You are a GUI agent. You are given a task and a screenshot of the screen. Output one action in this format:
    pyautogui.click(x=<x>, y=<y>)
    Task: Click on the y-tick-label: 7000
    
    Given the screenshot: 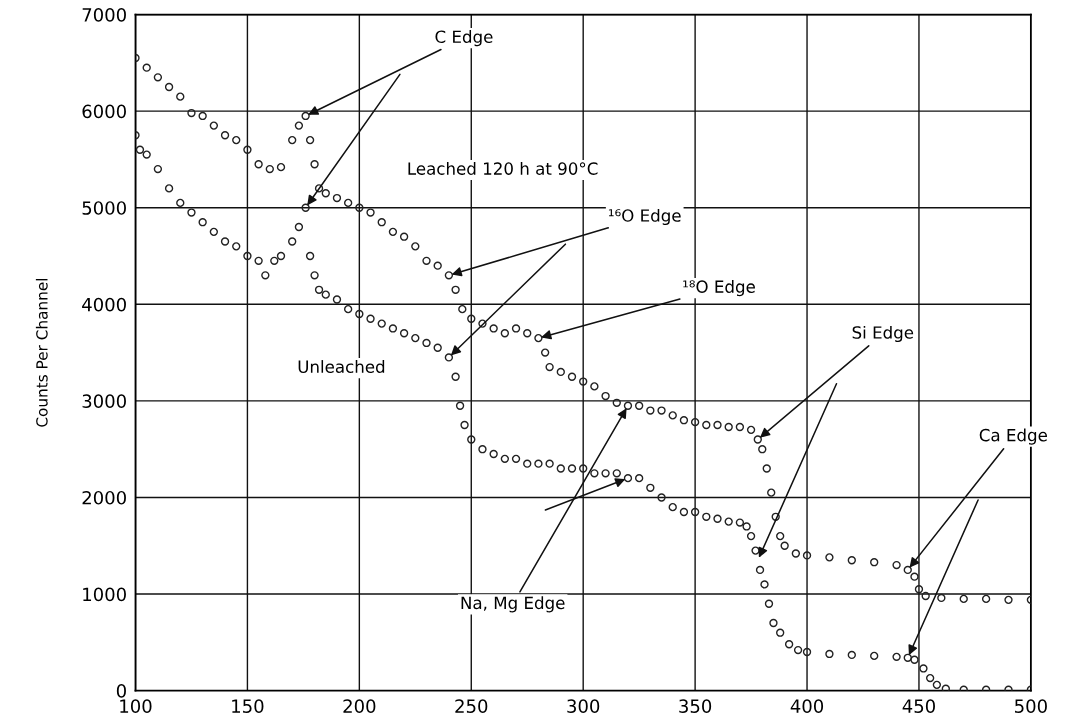 What is the action you would take?
    pyautogui.click(x=104, y=15)
    